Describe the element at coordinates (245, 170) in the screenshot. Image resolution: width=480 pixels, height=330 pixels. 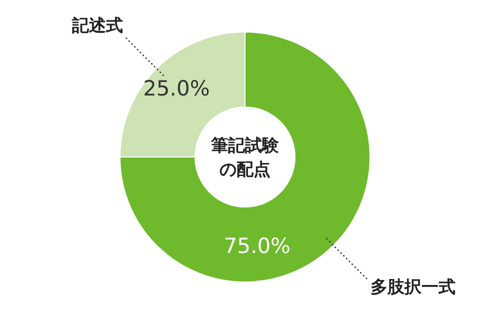
I see `text: の配点` at that location.